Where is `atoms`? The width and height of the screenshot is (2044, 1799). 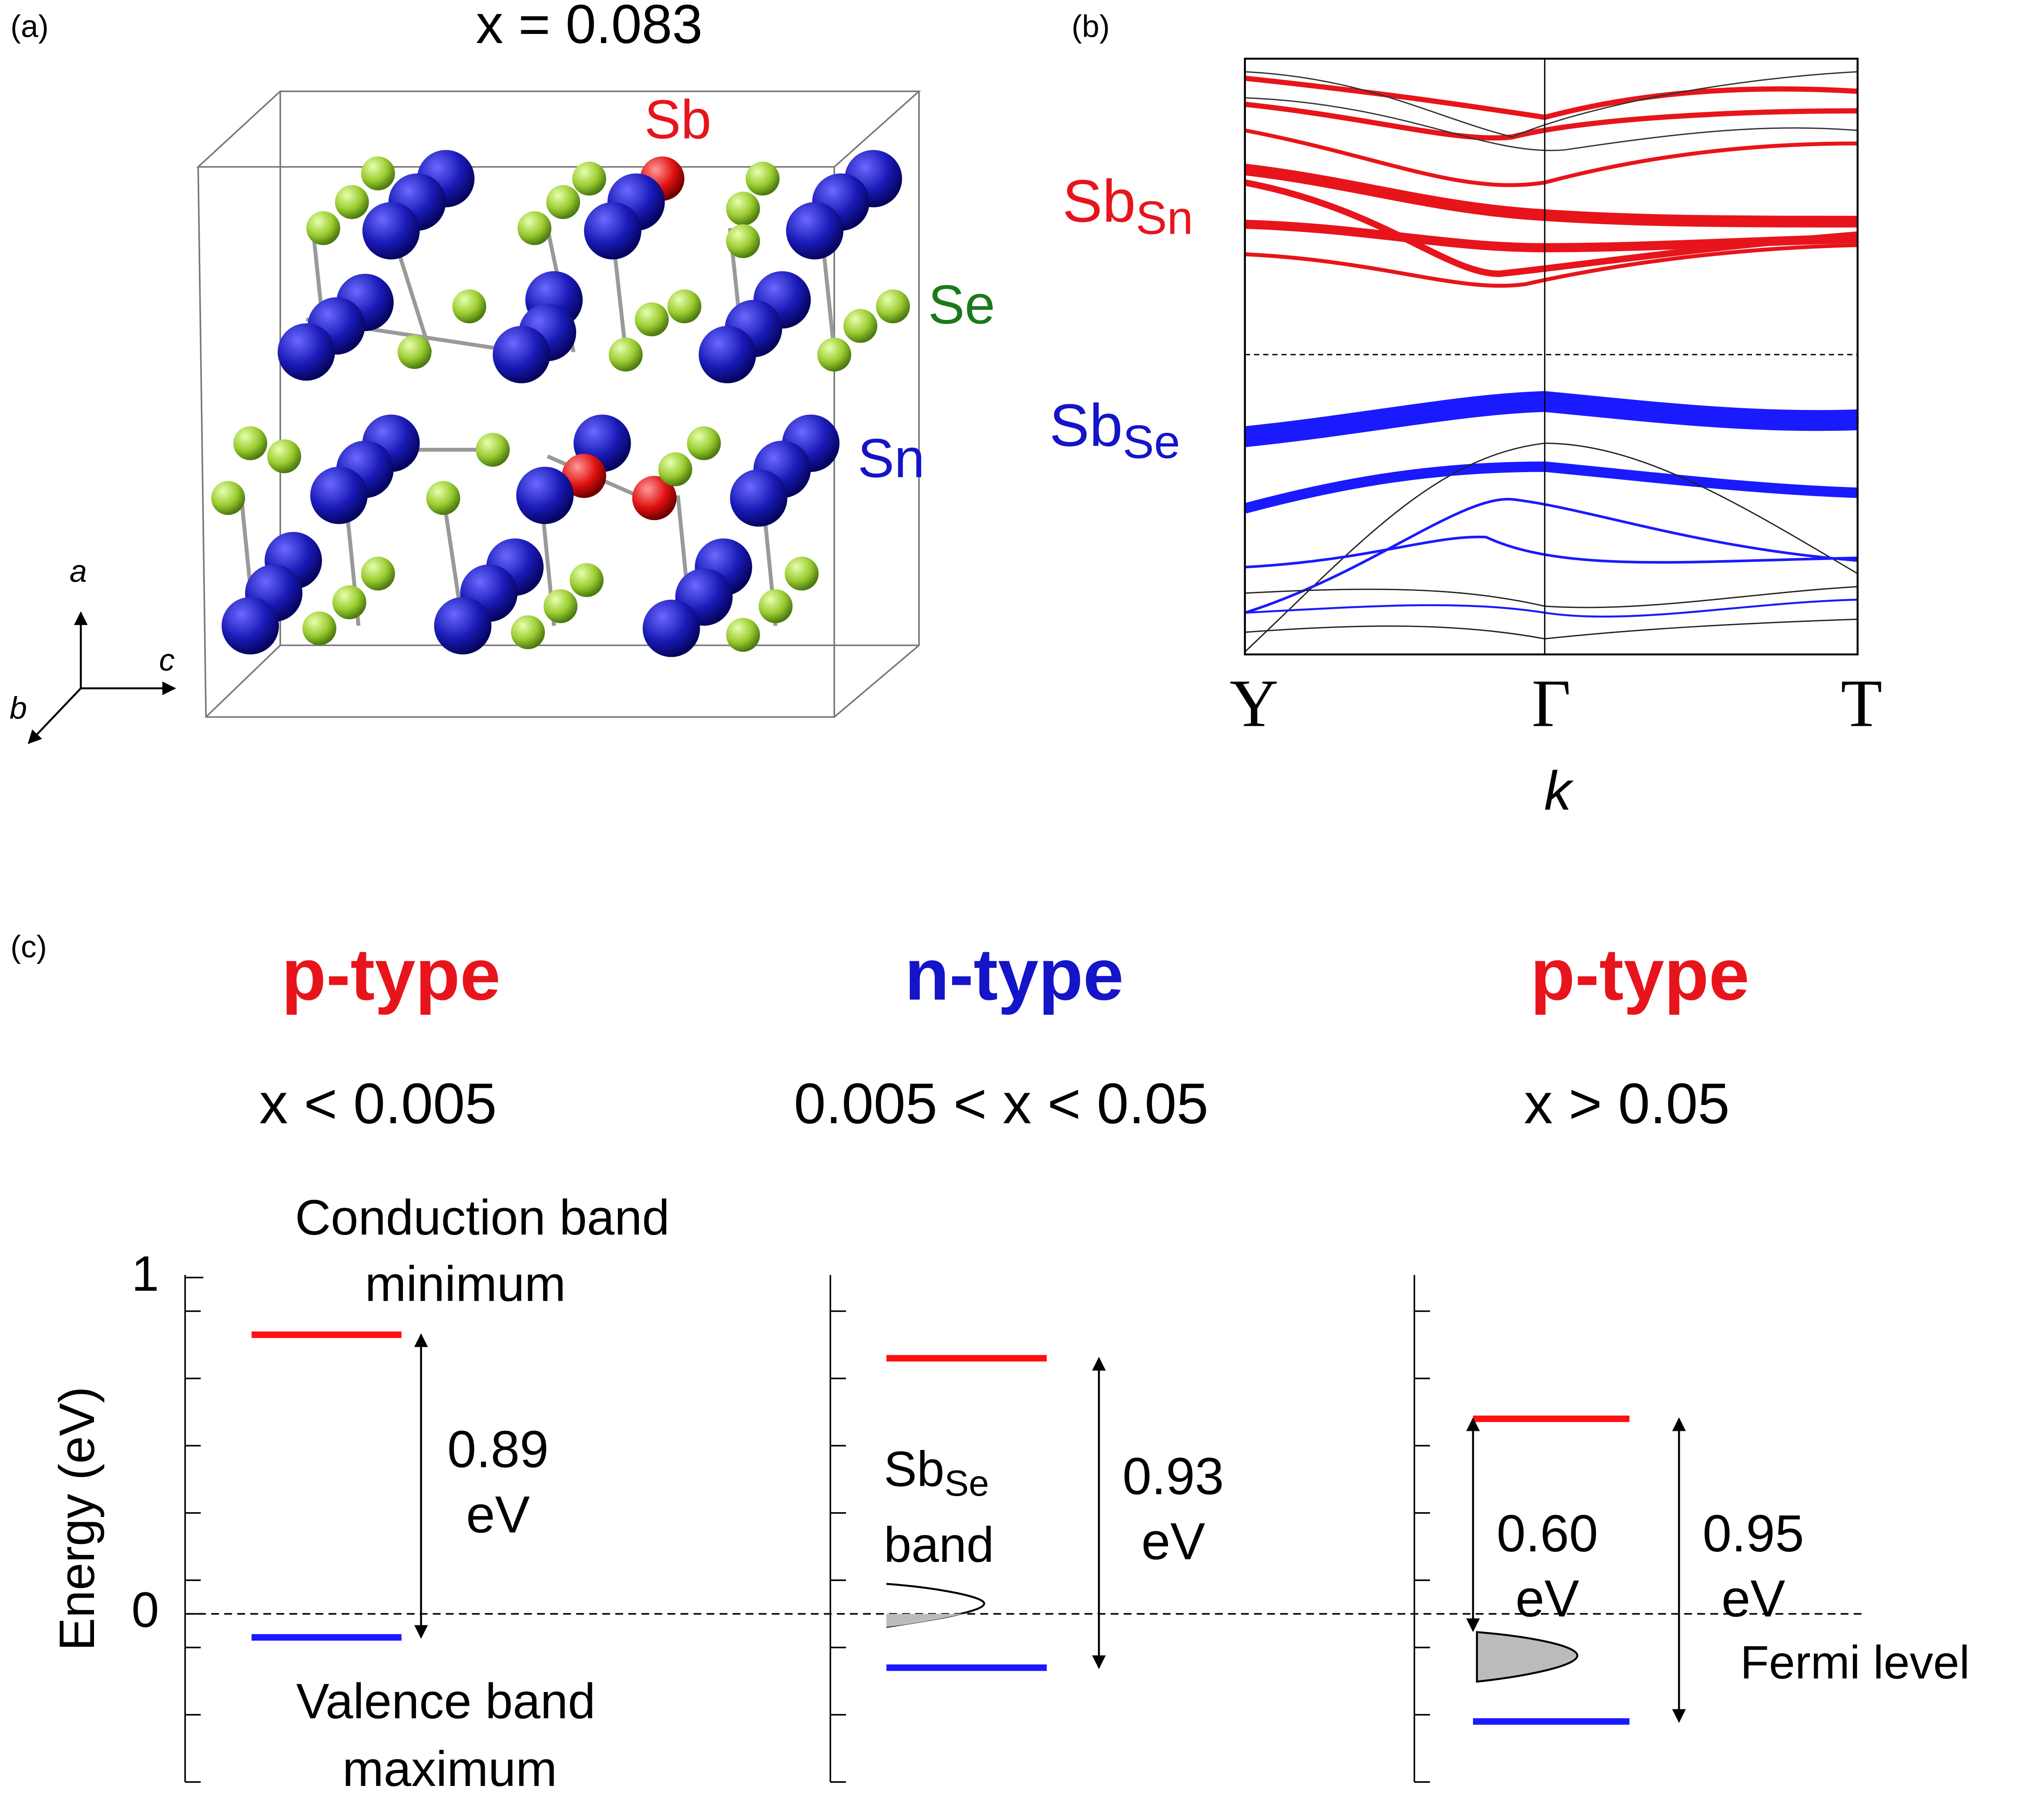
atoms is located at coordinates (560, 403).